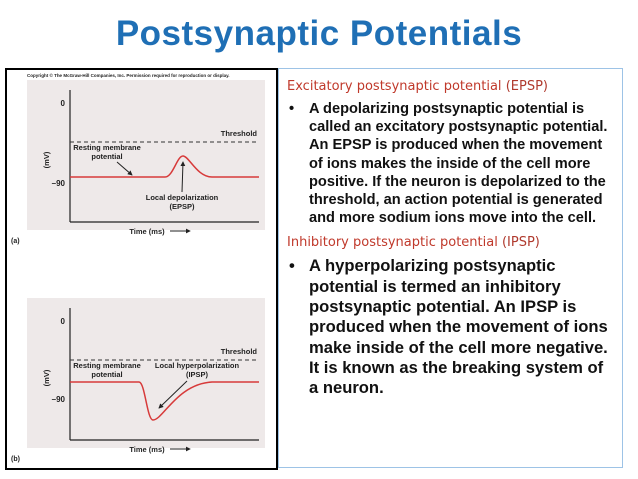 This screenshot has width=638, height=479. Describe the element at coordinates (520, 243) in the screenshot. I see `heading-abbr: (IPSP)` at that location.